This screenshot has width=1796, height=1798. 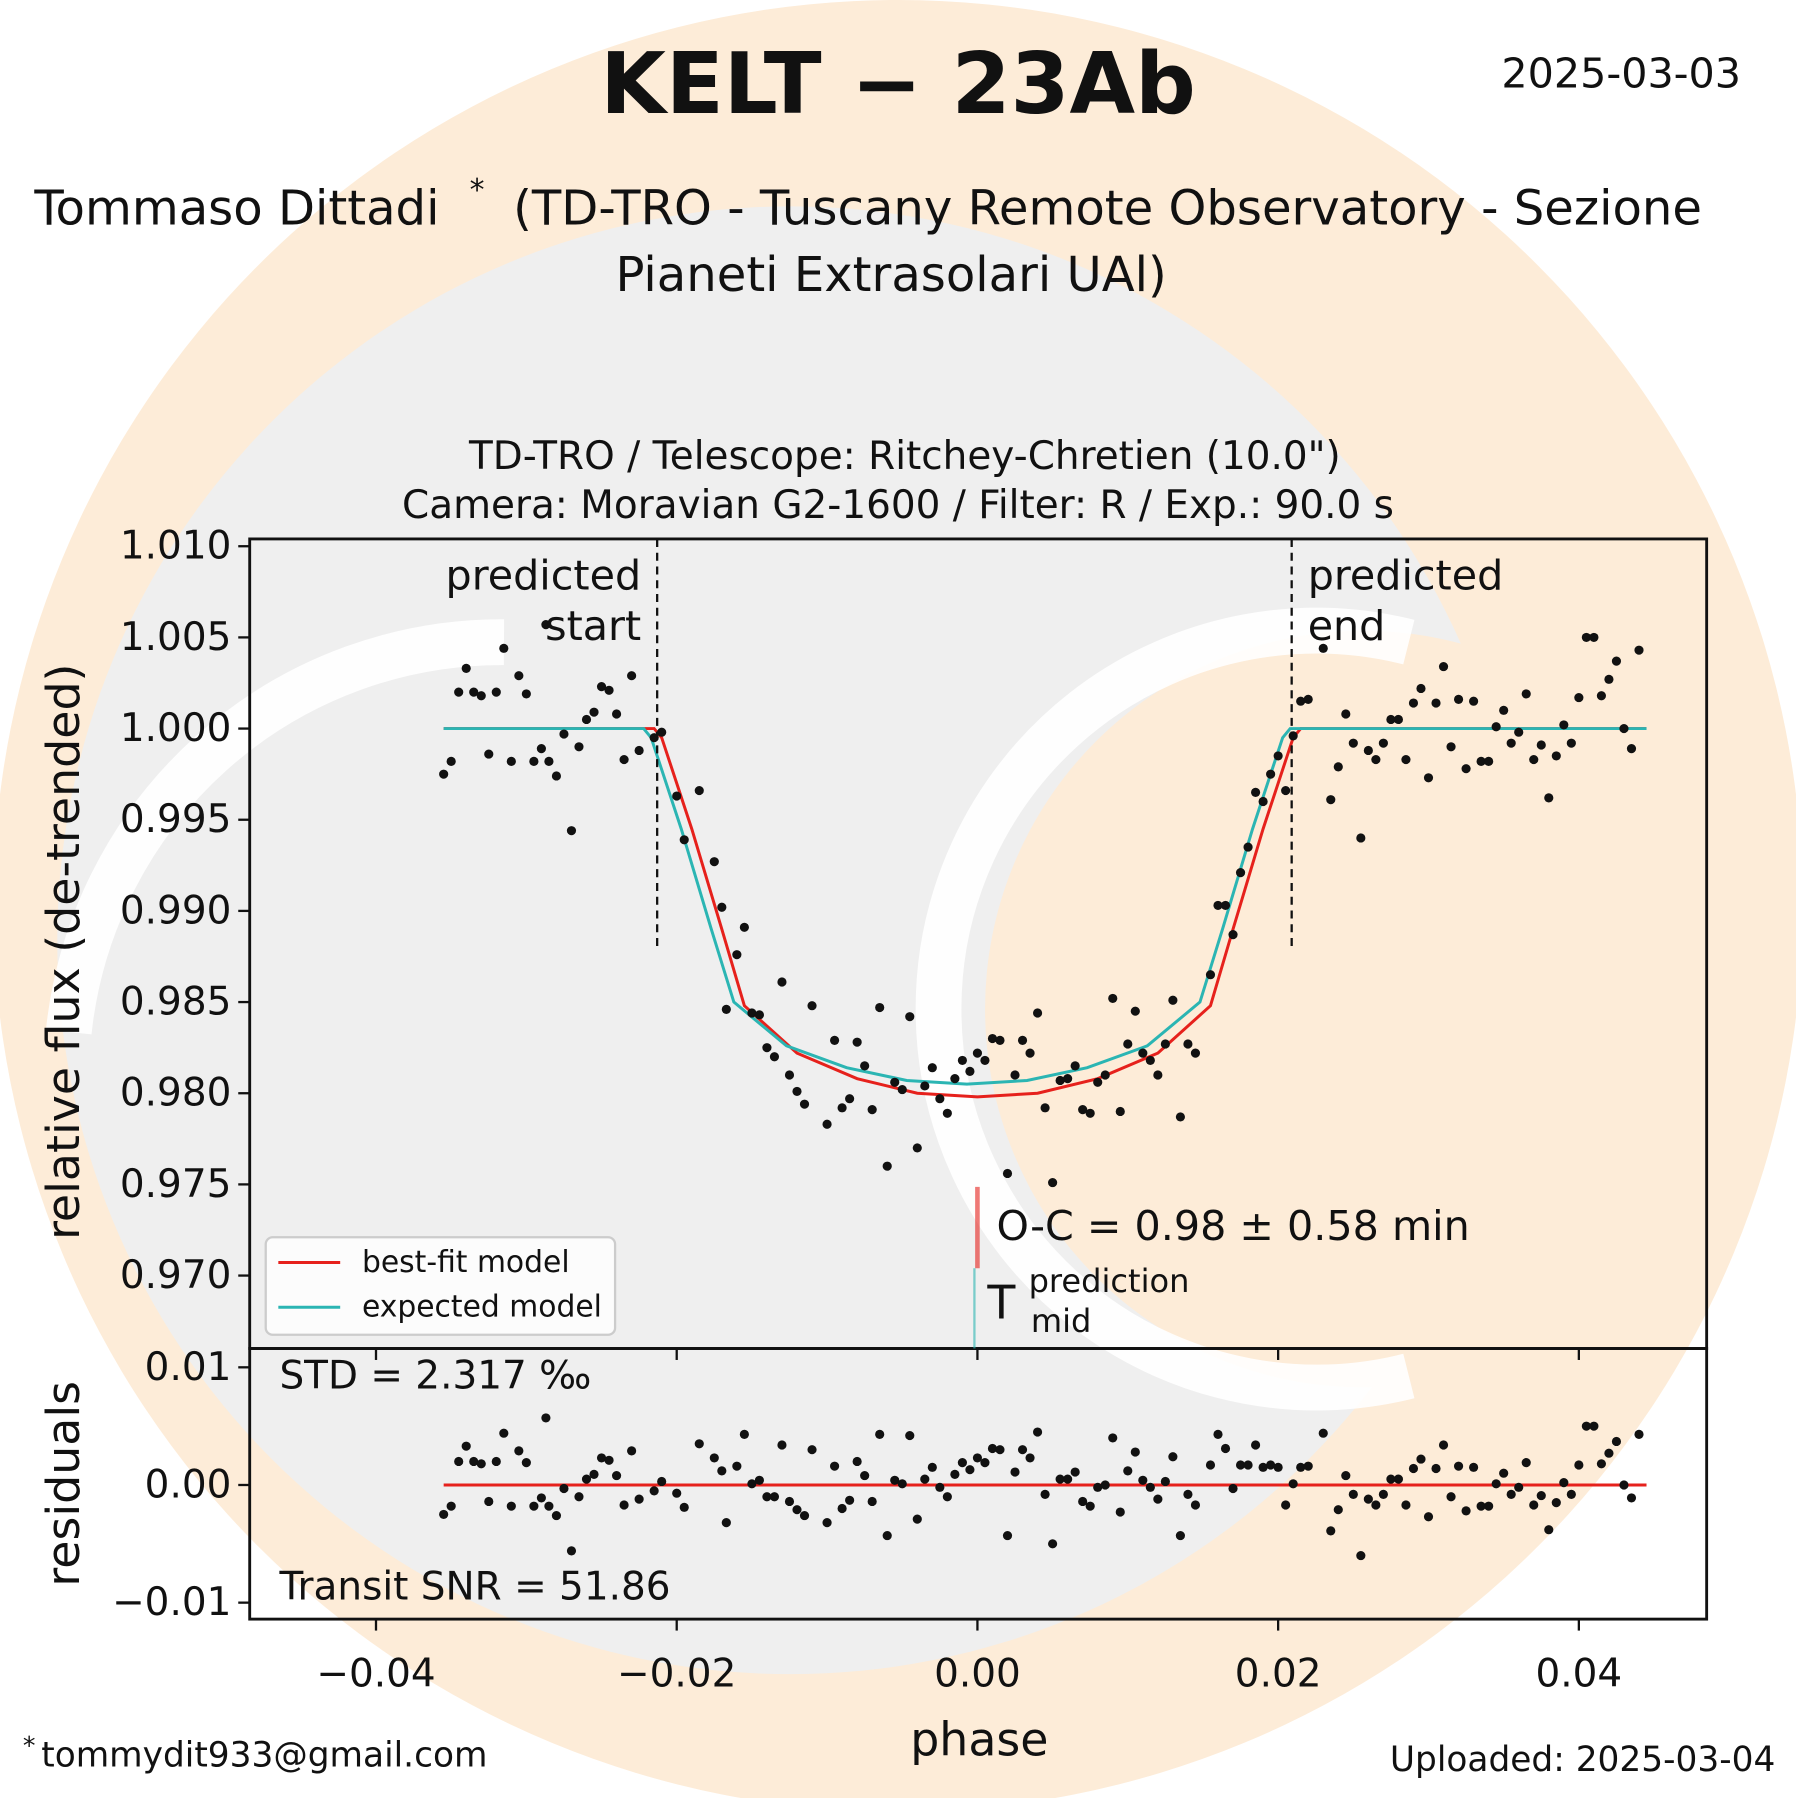 I want to click on snr-label: Transit SNR = 51.86, so click(x=474, y=1586).